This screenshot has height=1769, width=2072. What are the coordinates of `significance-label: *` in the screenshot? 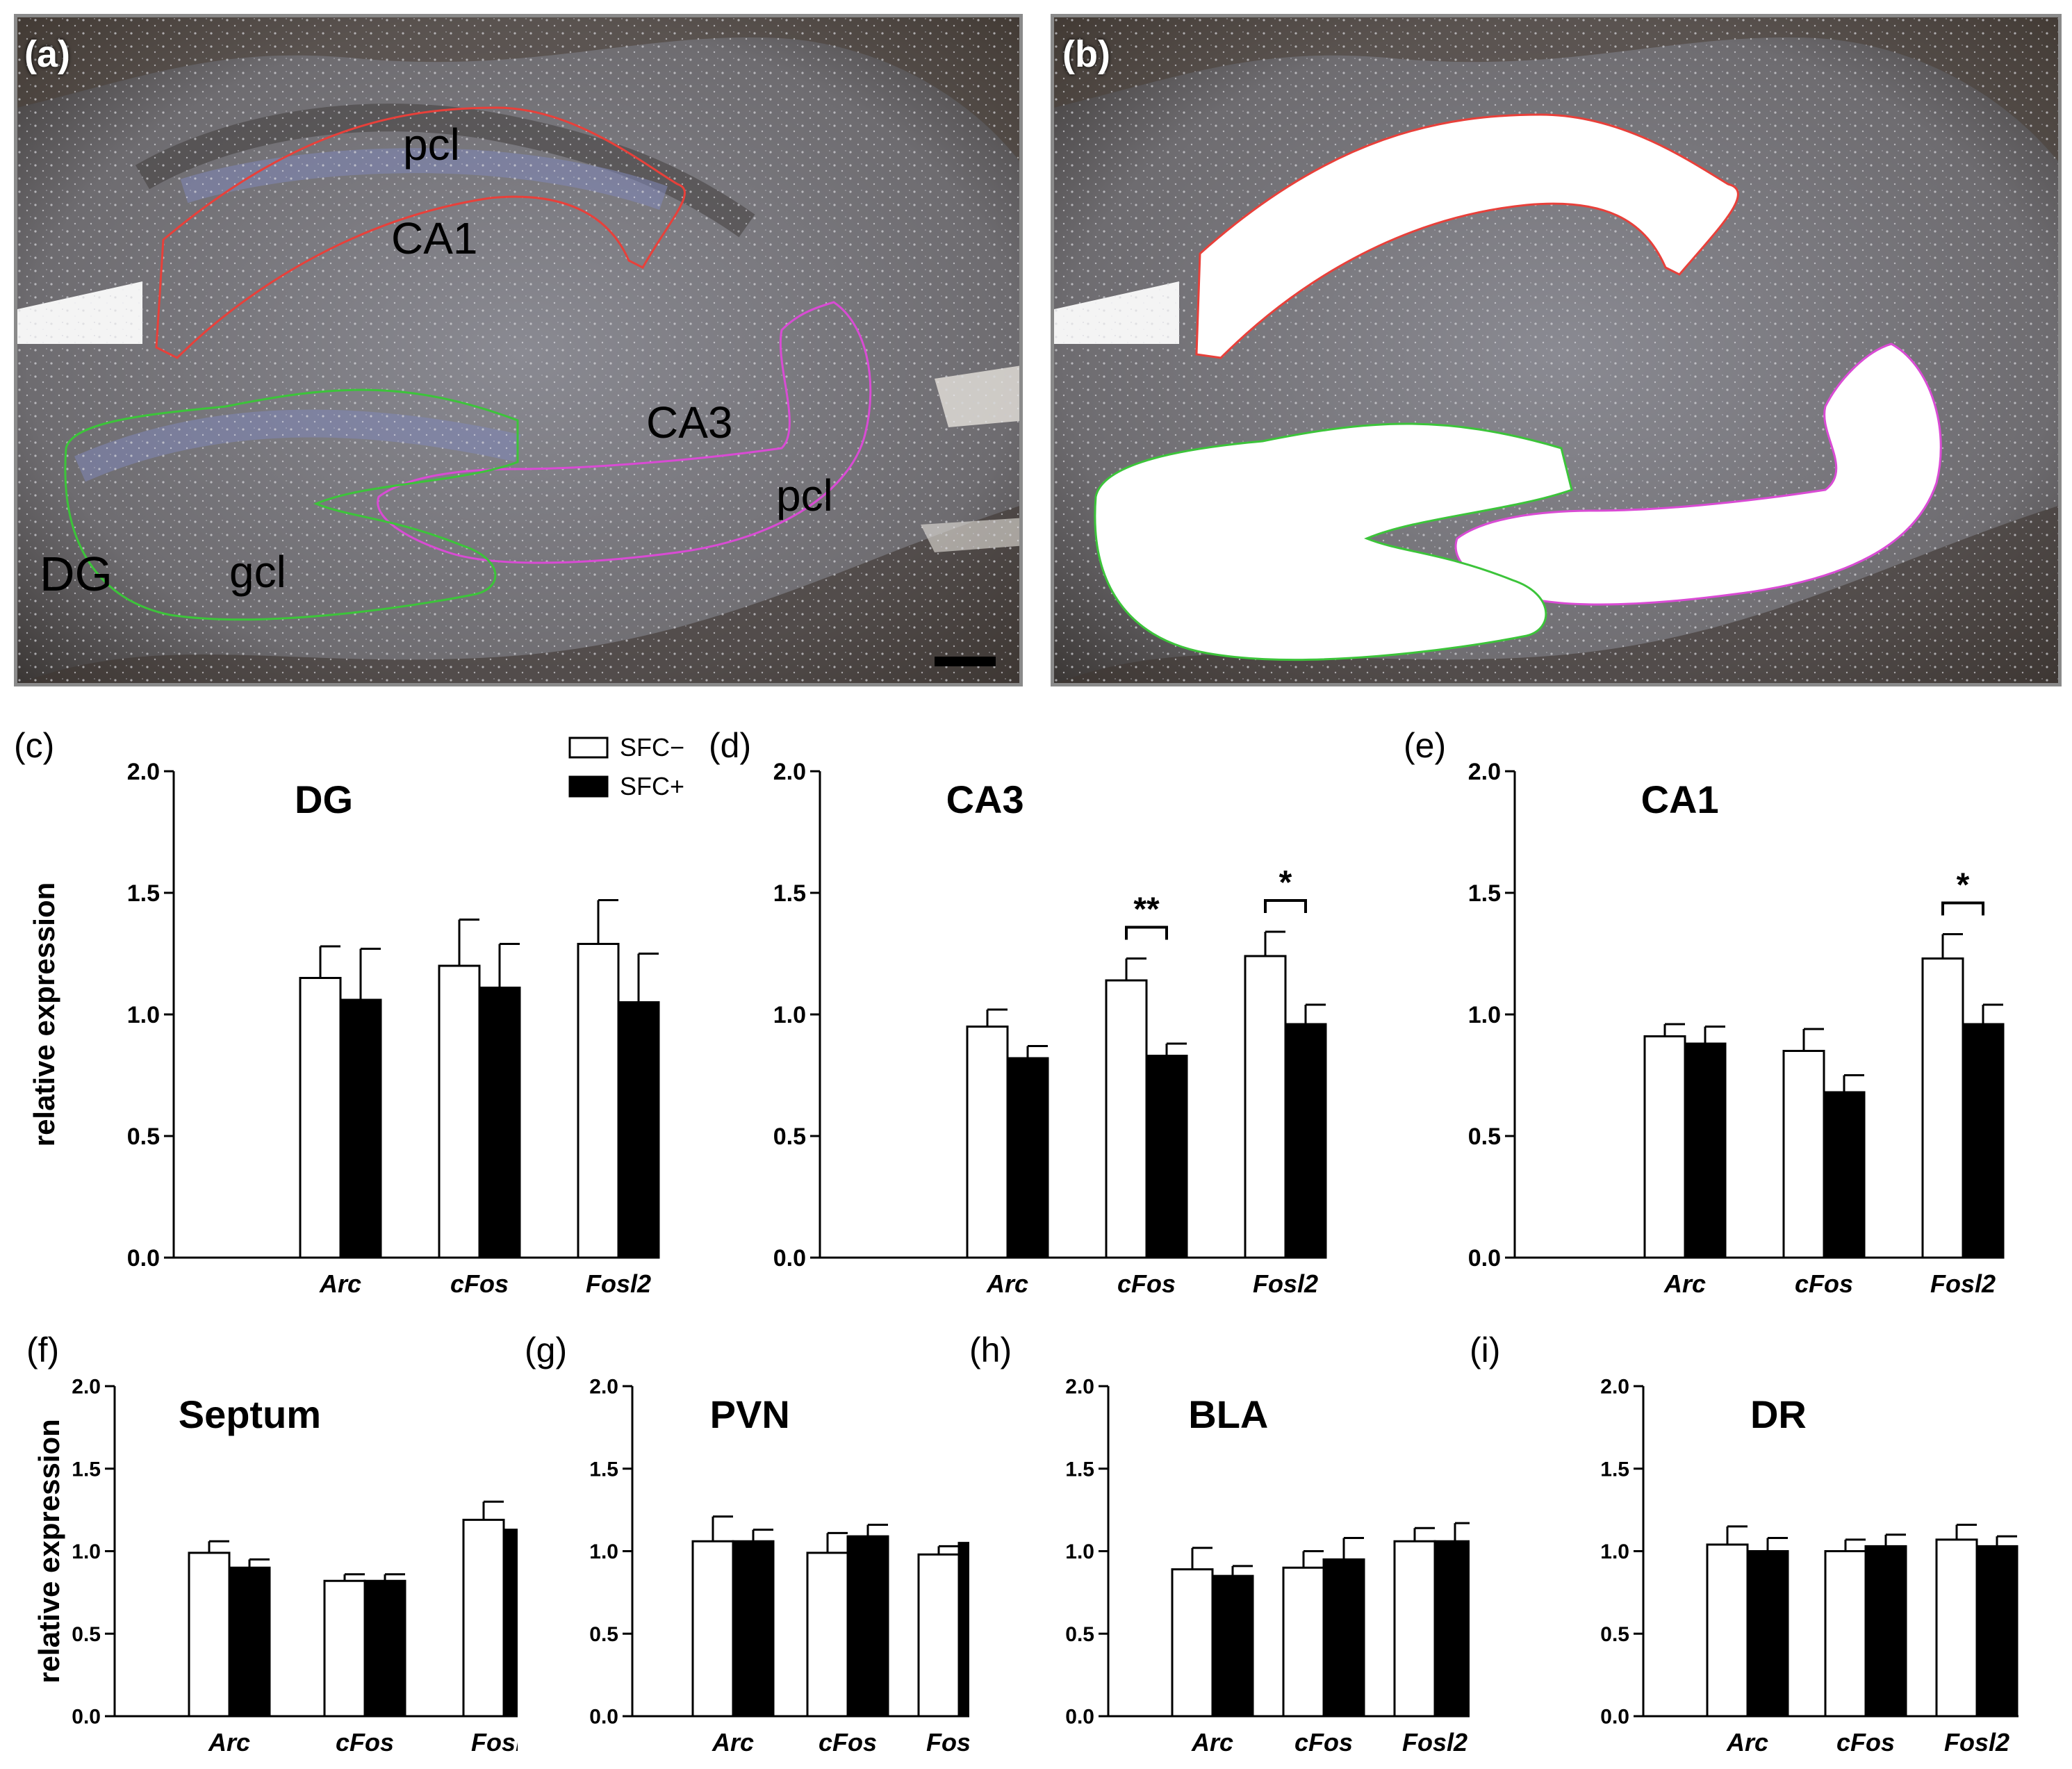 It's located at (1285, 882).